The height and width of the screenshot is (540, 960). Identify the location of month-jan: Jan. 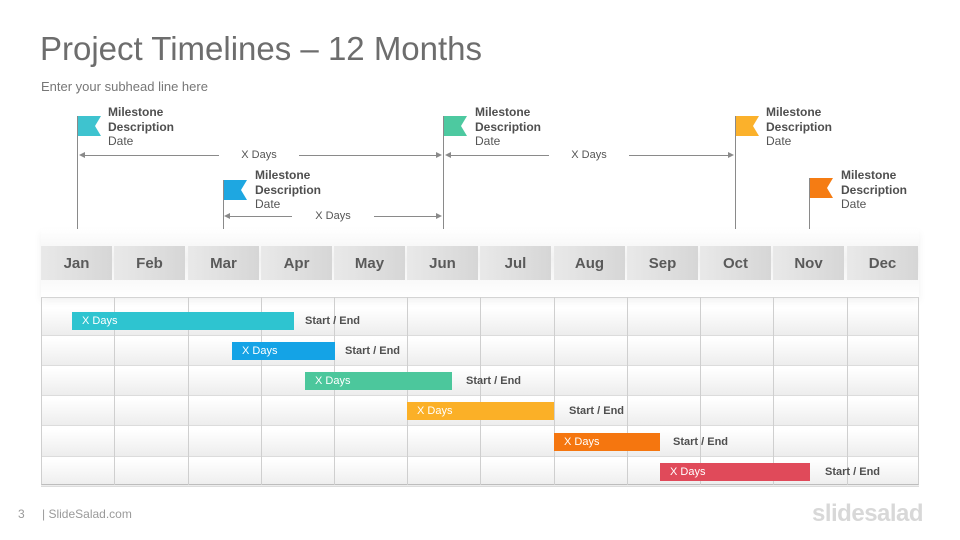
(76, 263).